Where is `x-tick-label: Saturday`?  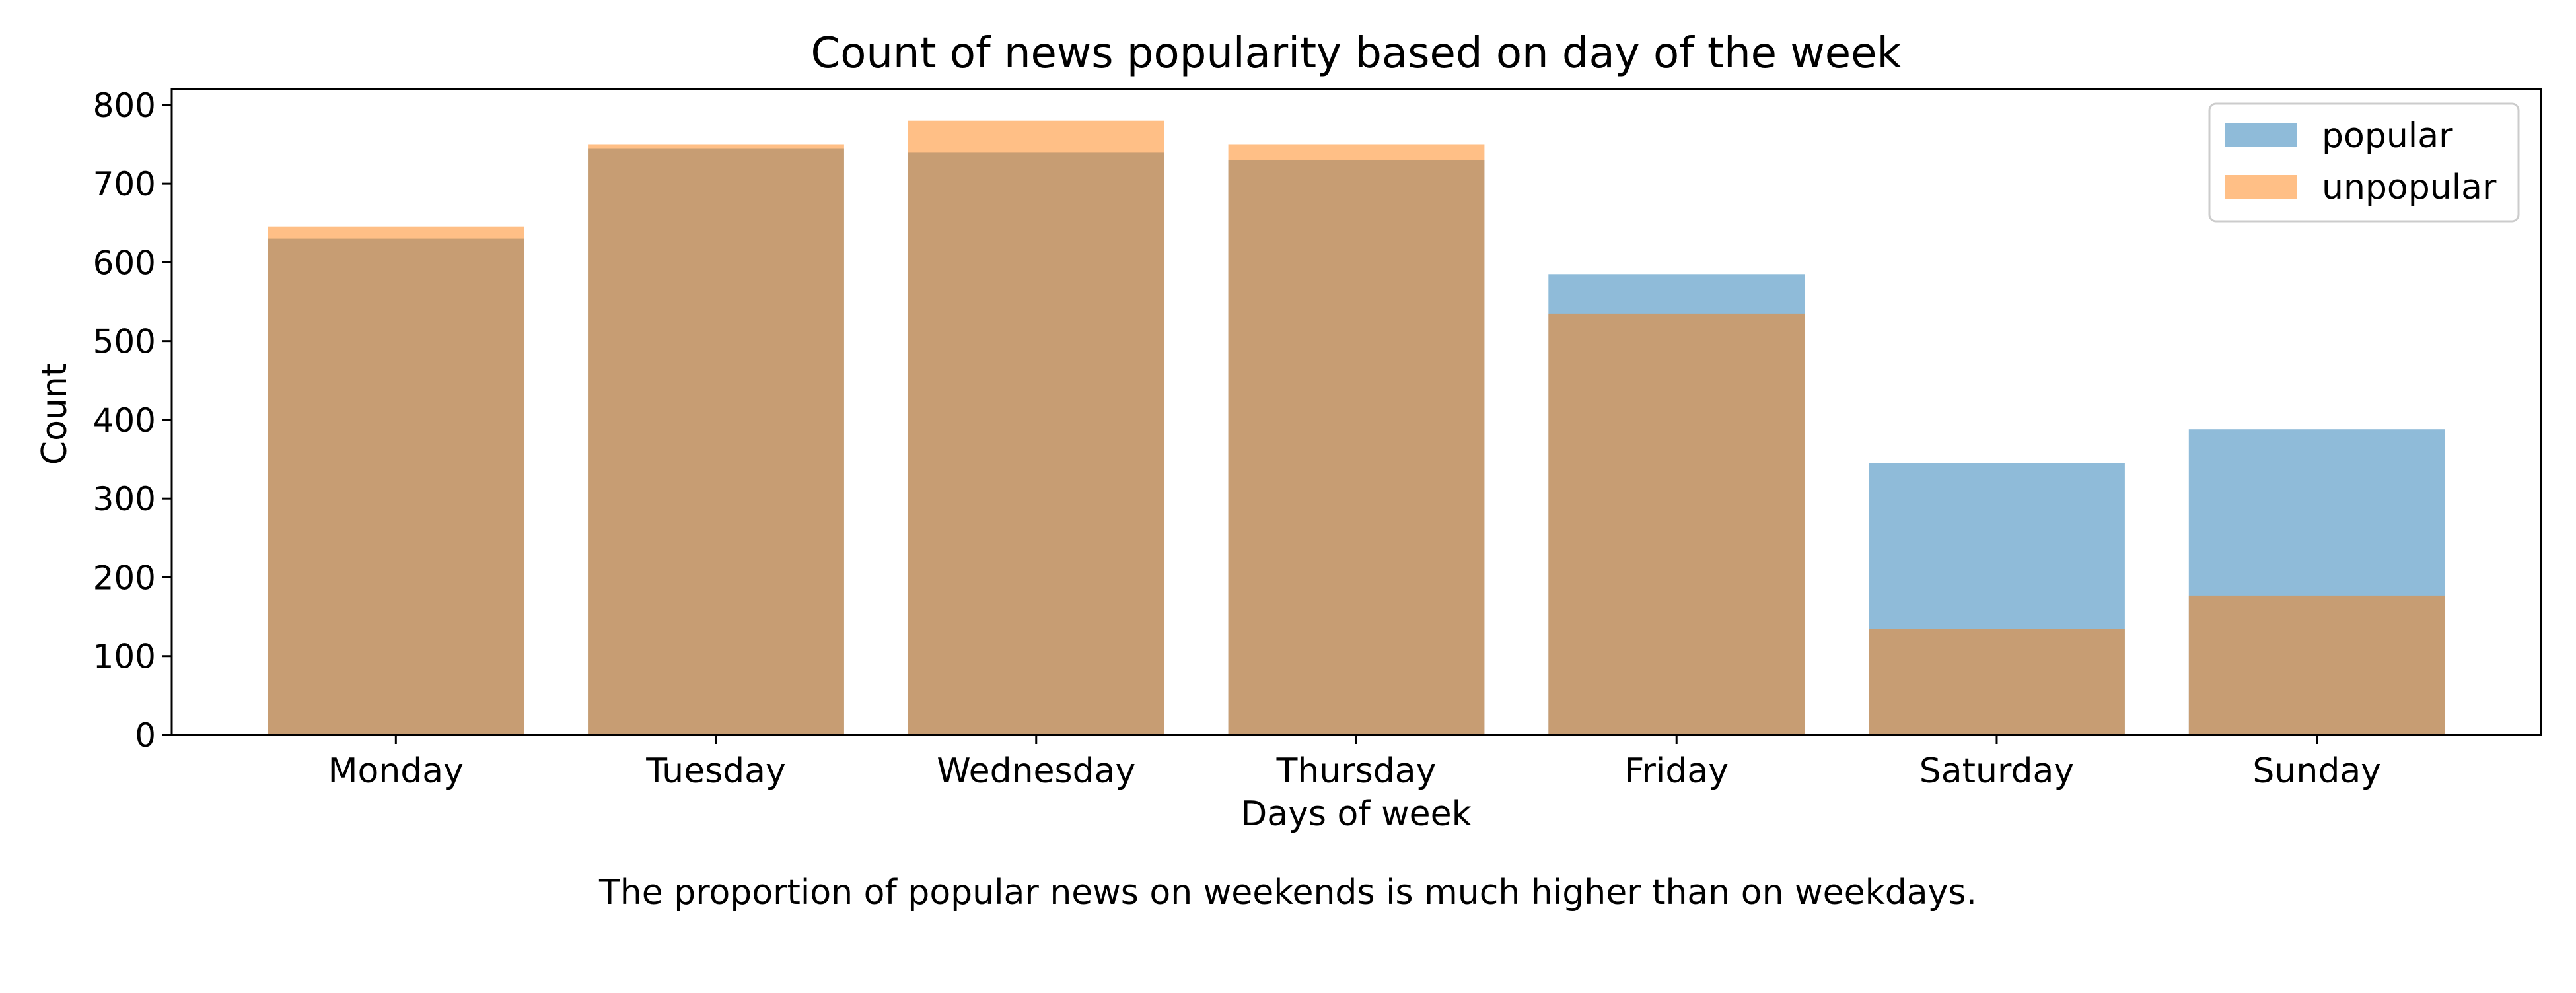
x-tick-label: Saturday is located at coordinates (1997, 771).